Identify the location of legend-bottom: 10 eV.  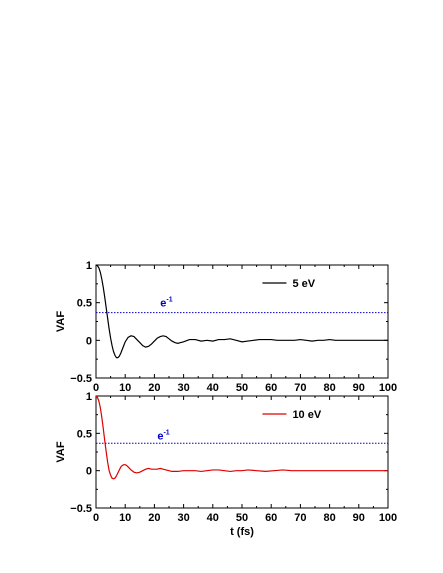
(292, 415).